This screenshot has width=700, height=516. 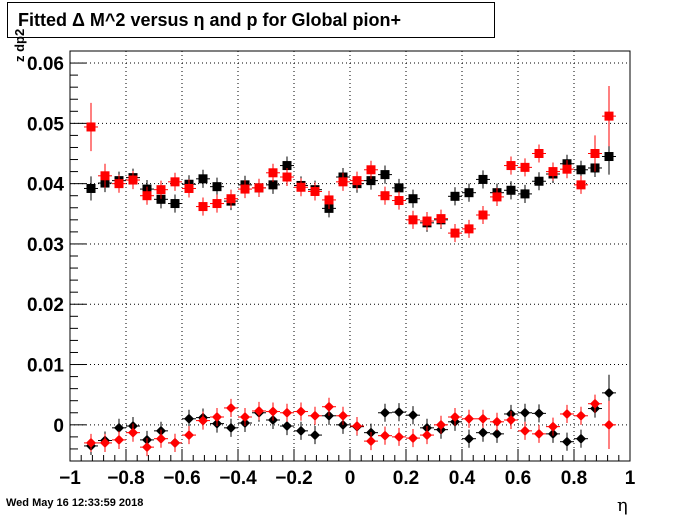 What do you see at coordinates (75, 503) in the screenshot?
I see `footer-timestamp: Wed May 16 12:33:59 2018` at bounding box center [75, 503].